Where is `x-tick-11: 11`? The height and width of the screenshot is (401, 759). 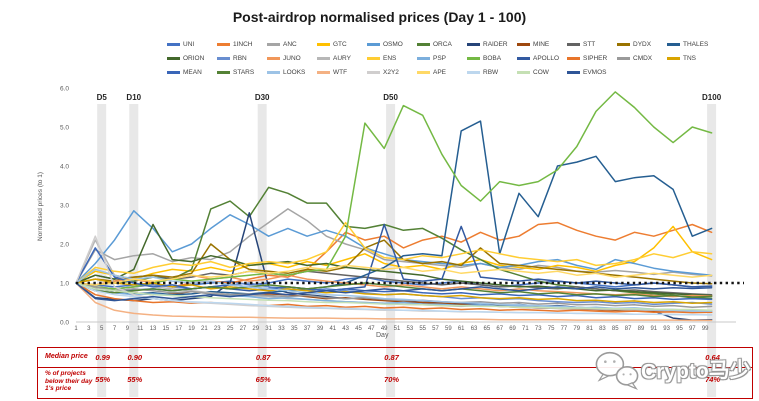 x-tick-11: 11 is located at coordinates (140, 329).